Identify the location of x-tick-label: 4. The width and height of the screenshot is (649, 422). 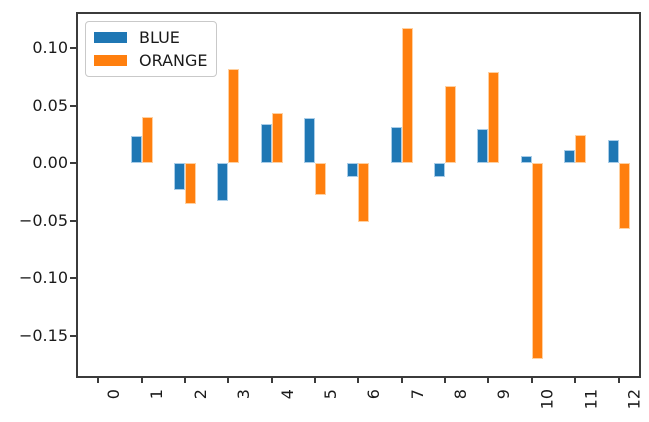
(287, 394).